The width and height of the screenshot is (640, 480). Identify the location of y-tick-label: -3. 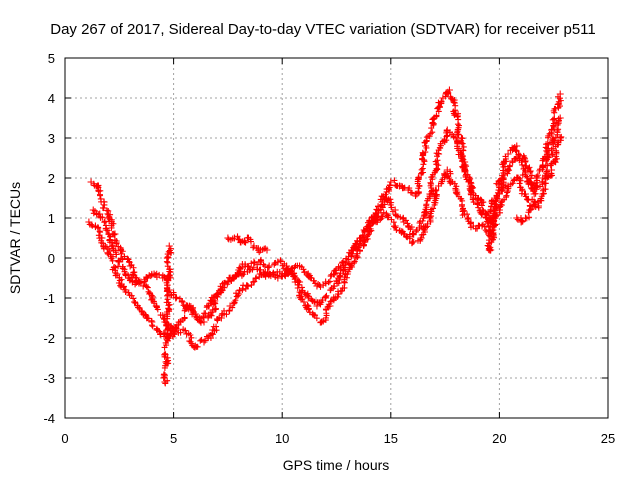
(49, 378).